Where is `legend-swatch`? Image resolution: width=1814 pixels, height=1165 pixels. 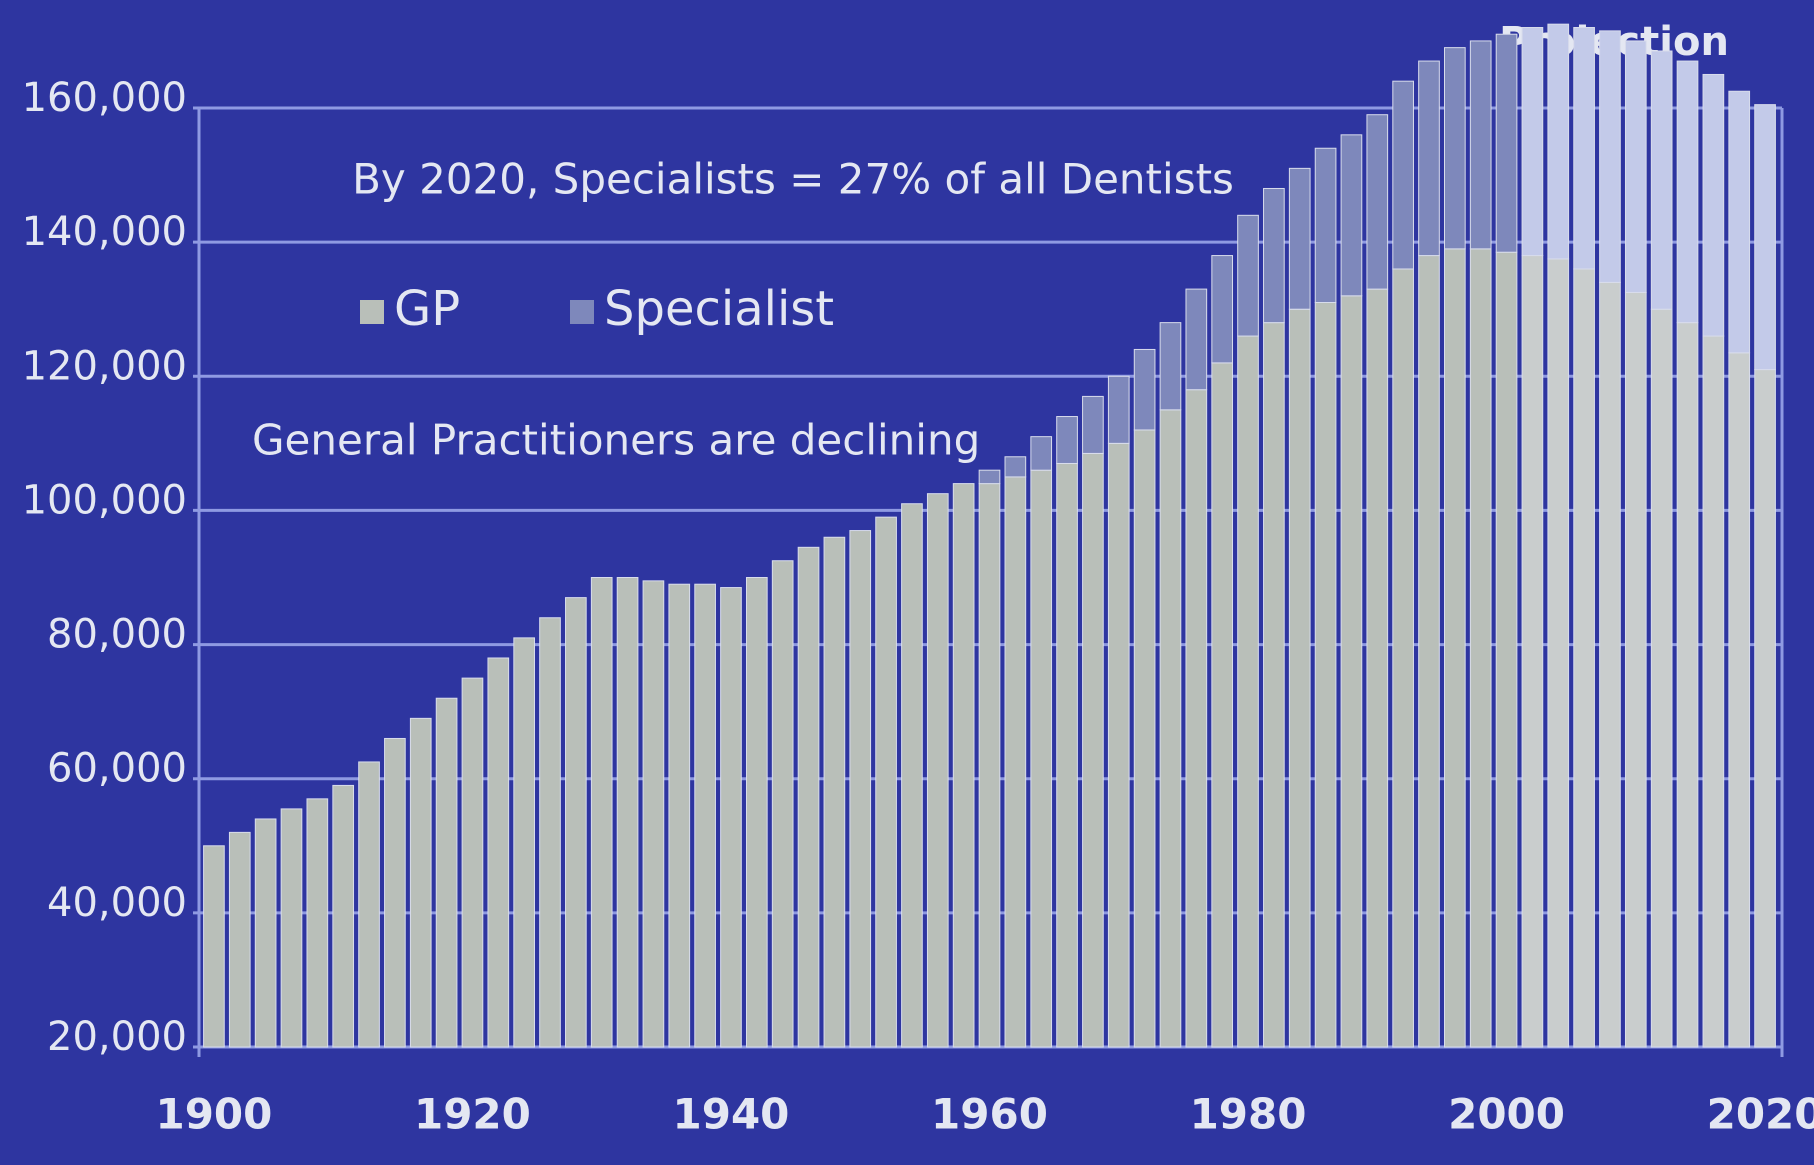
legend-swatch is located at coordinates (372, 312).